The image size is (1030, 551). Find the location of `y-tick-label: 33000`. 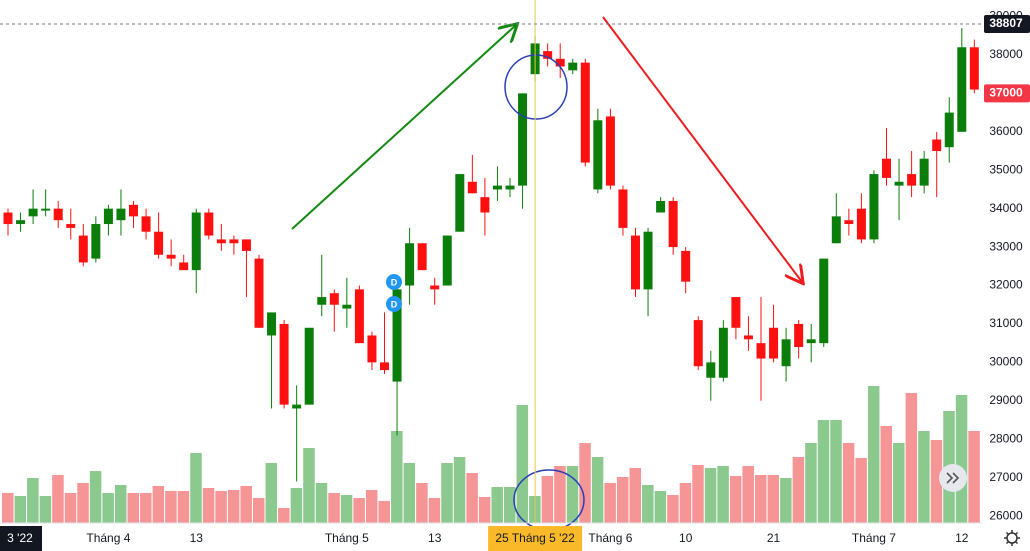

y-tick-label: 33000 is located at coordinates (1006, 246).